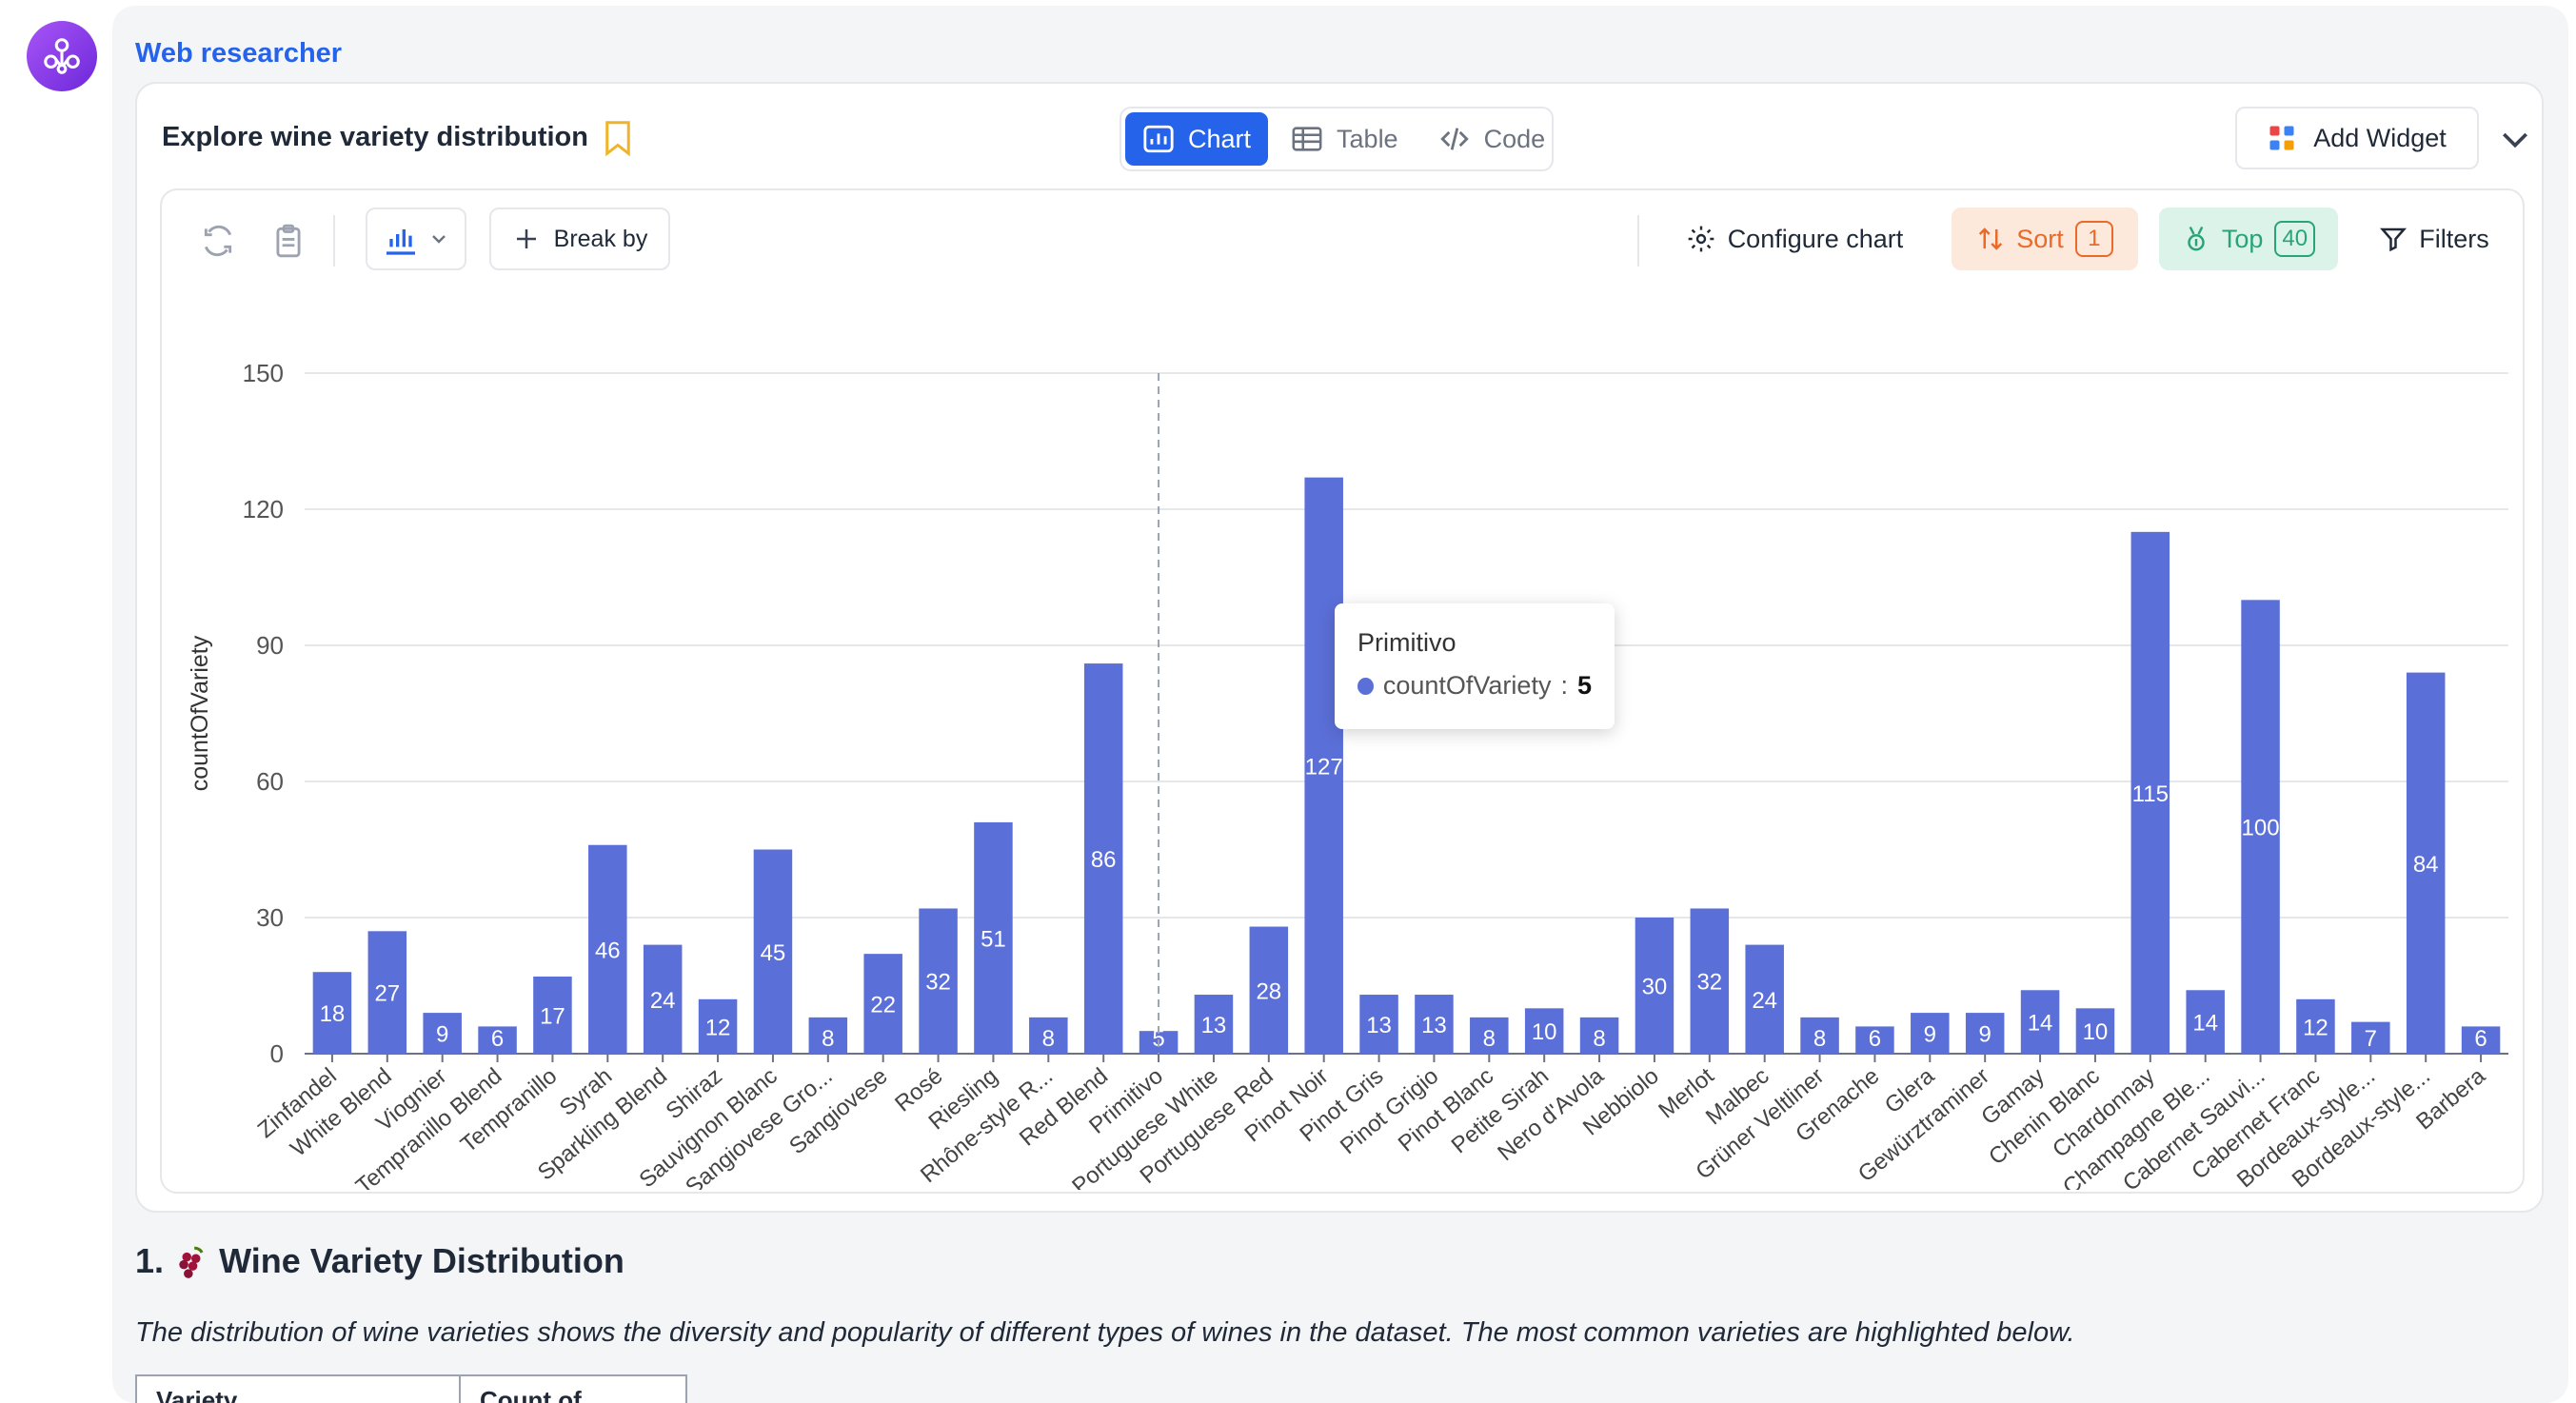 The width and height of the screenshot is (2576, 1403). What do you see at coordinates (1367, 139) in the screenshot?
I see `tab-table-label: Table` at bounding box center [1367, 139].